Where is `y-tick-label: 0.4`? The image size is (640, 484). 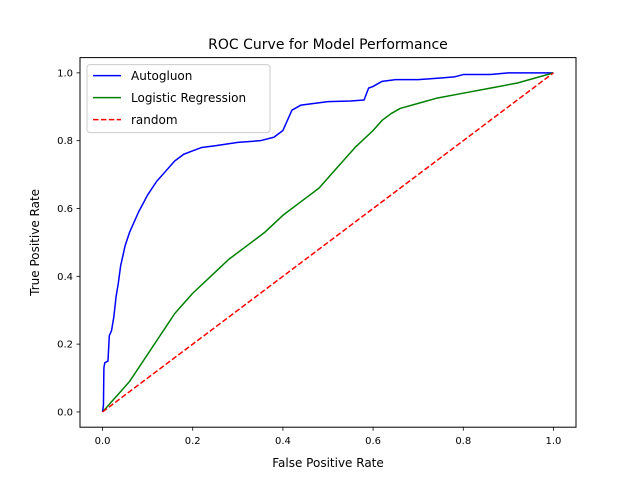
y-tick-label: 0.4 is located at coordinates (65, 277).